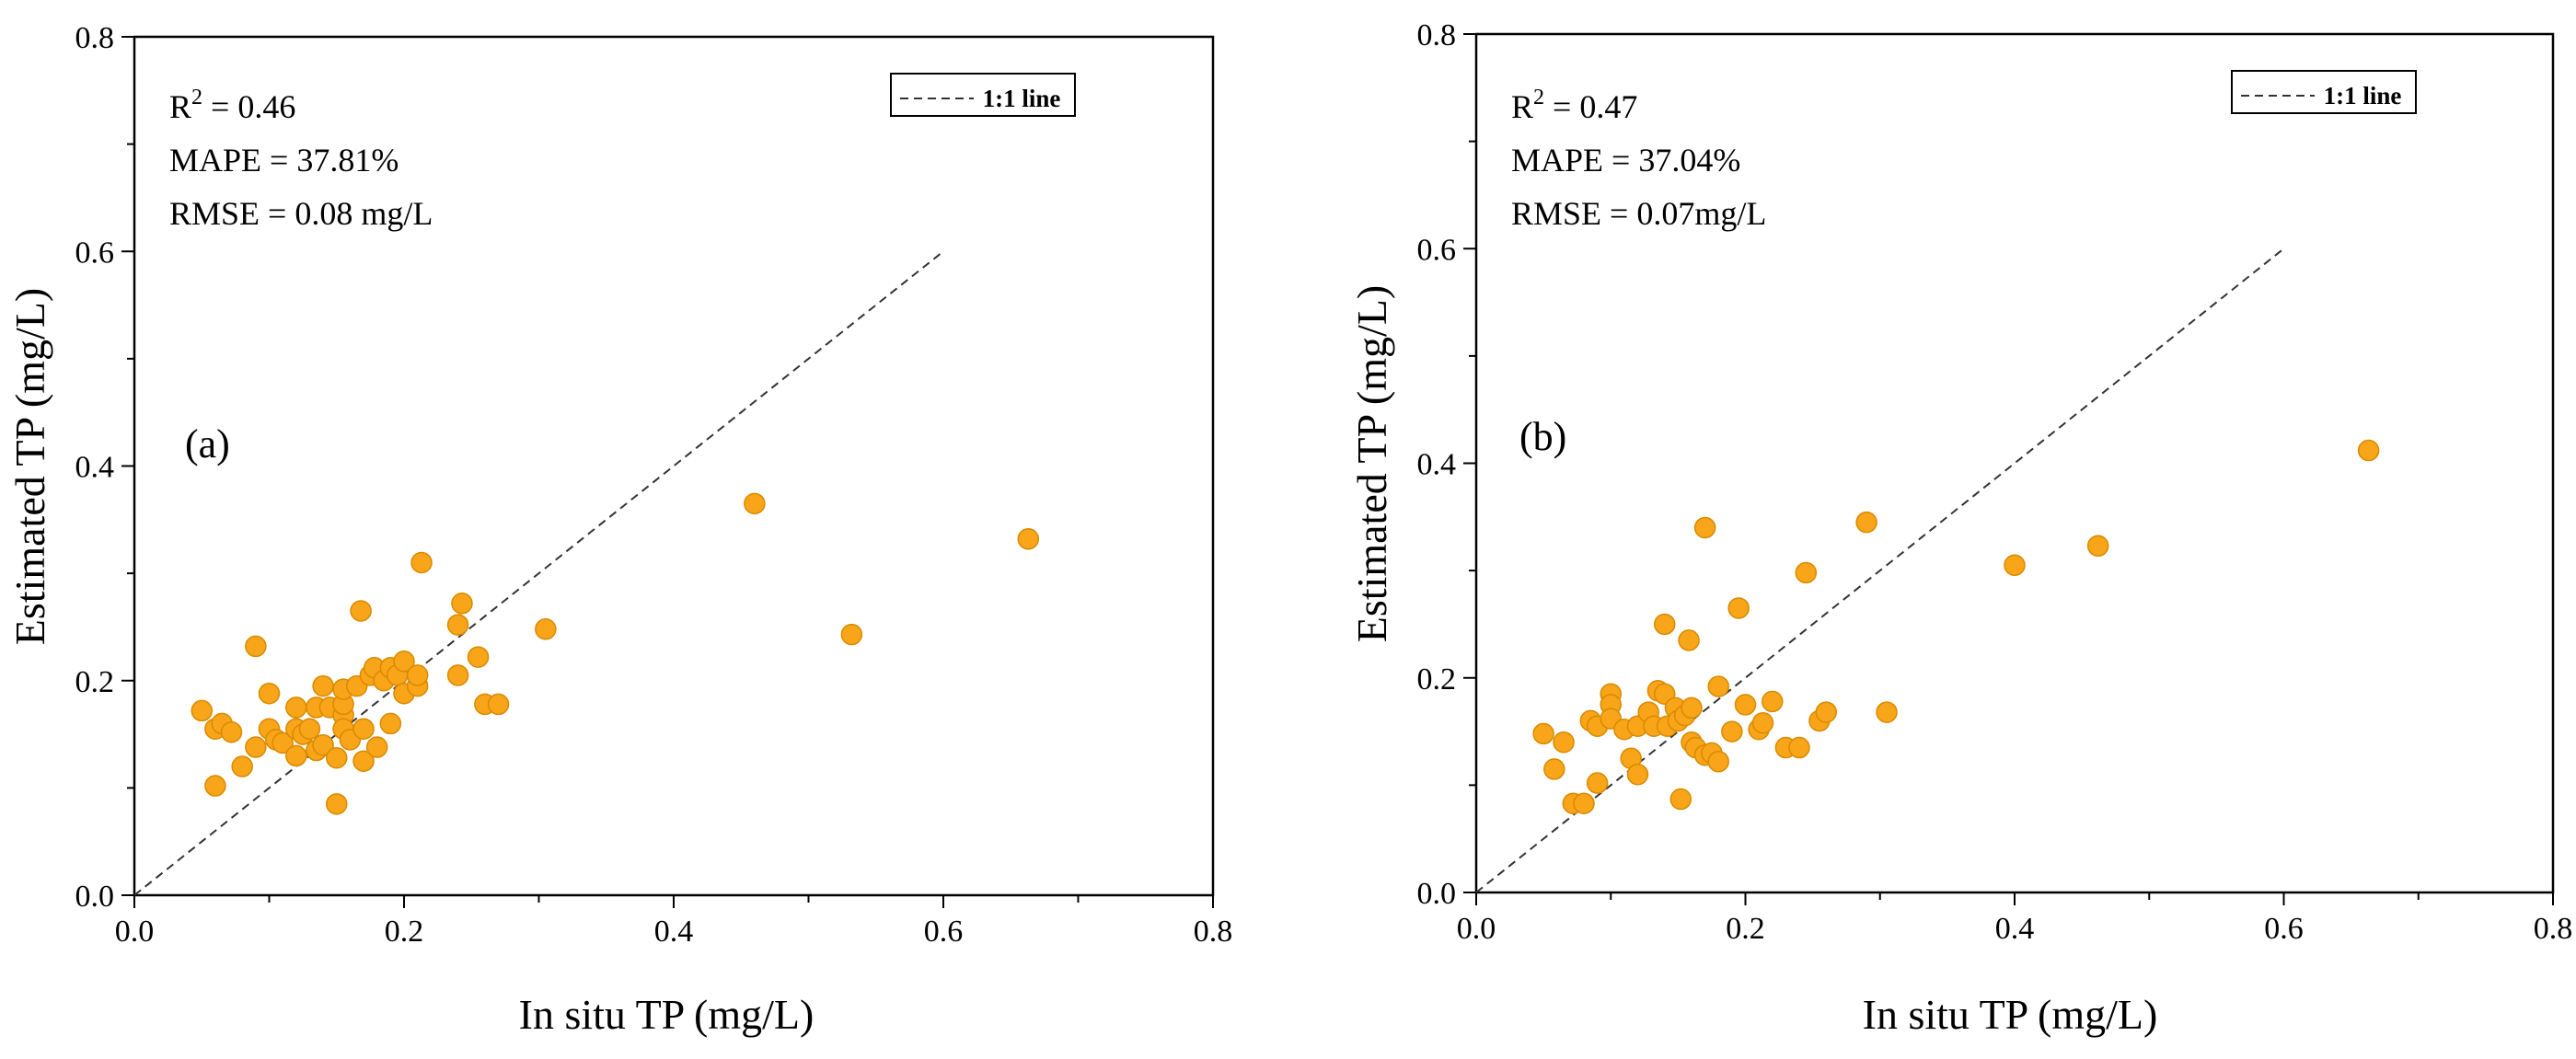  Describe the element at coordinates (1625, 160) in the screenshot. I see `mape-stat: MAPE = 37.04%` at that location.